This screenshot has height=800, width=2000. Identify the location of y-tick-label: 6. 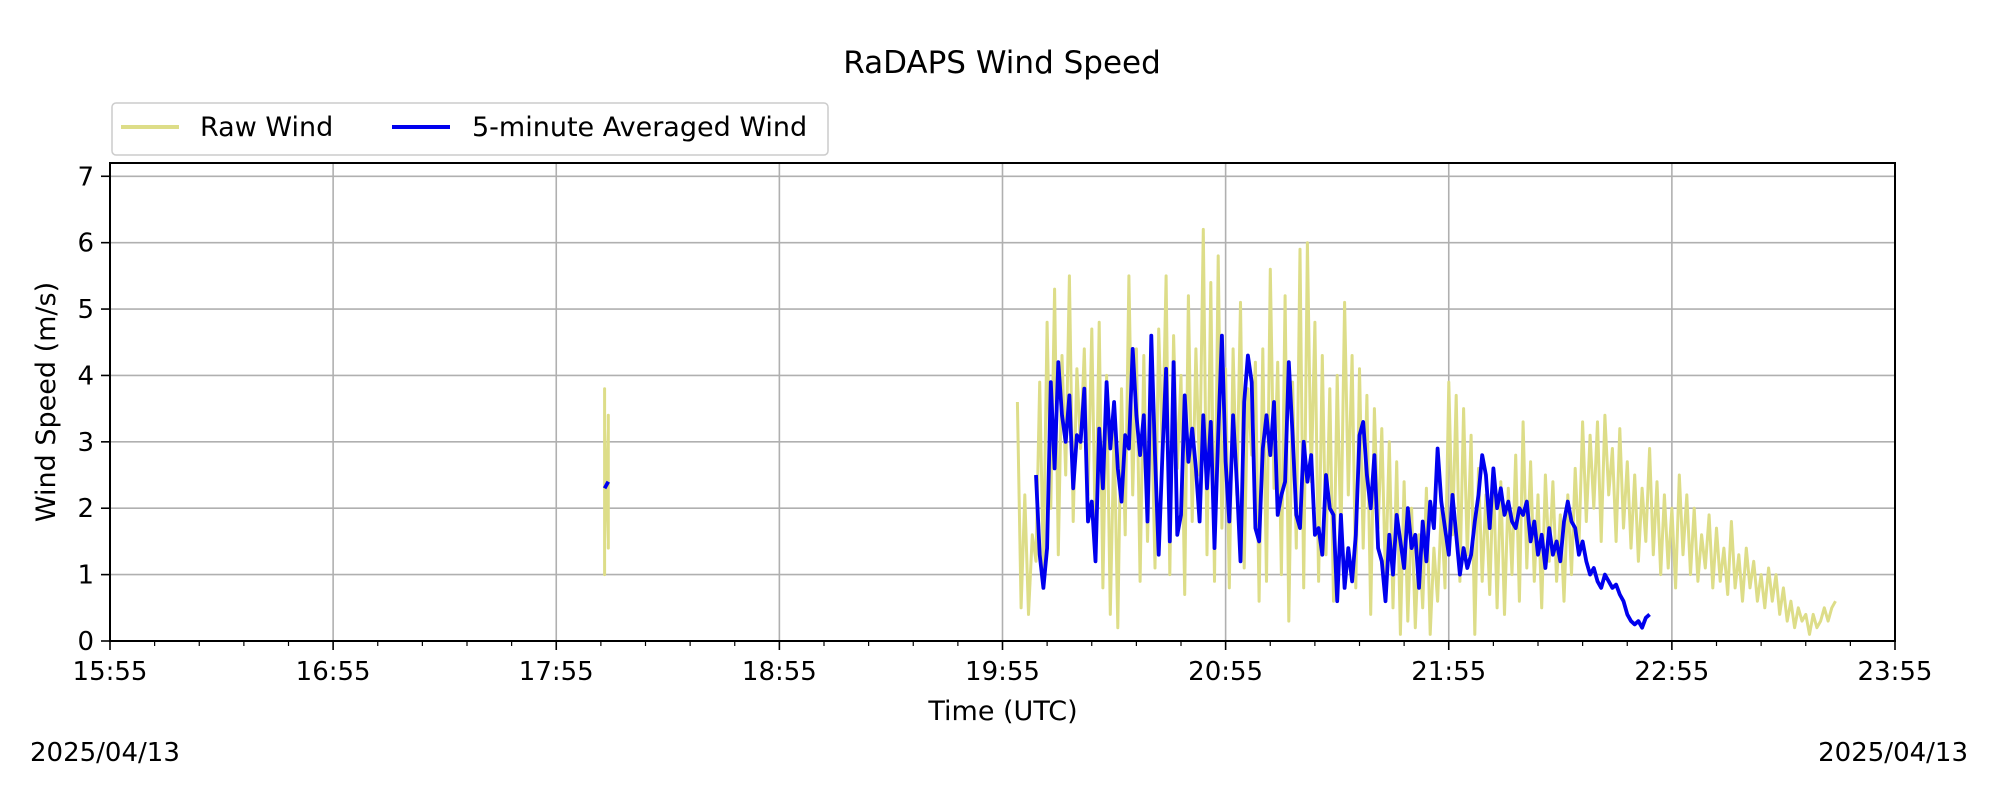
(85, 244).